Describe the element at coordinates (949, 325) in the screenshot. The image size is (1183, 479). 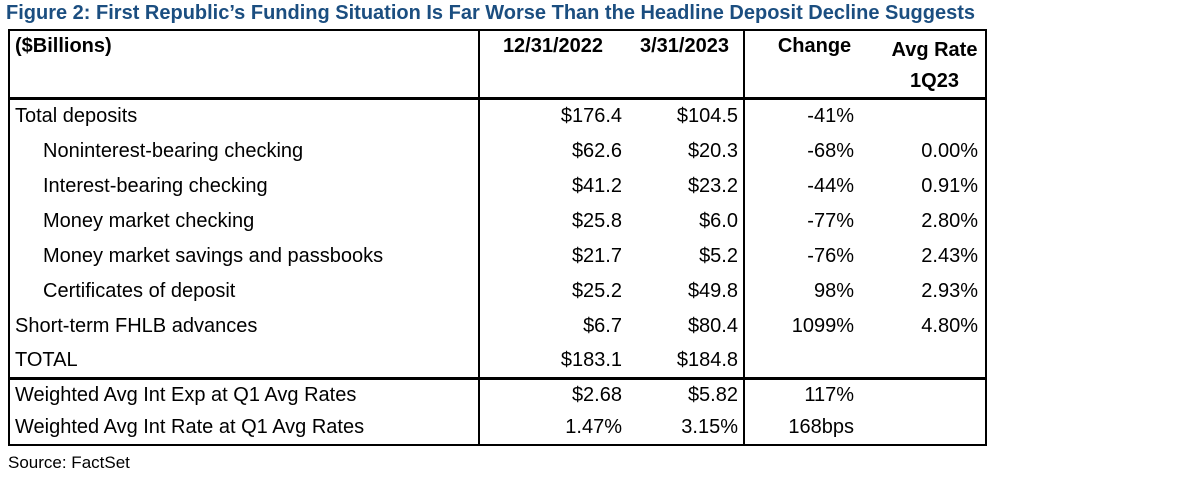
I see `value-avg-rate: 4.80%` at that location.